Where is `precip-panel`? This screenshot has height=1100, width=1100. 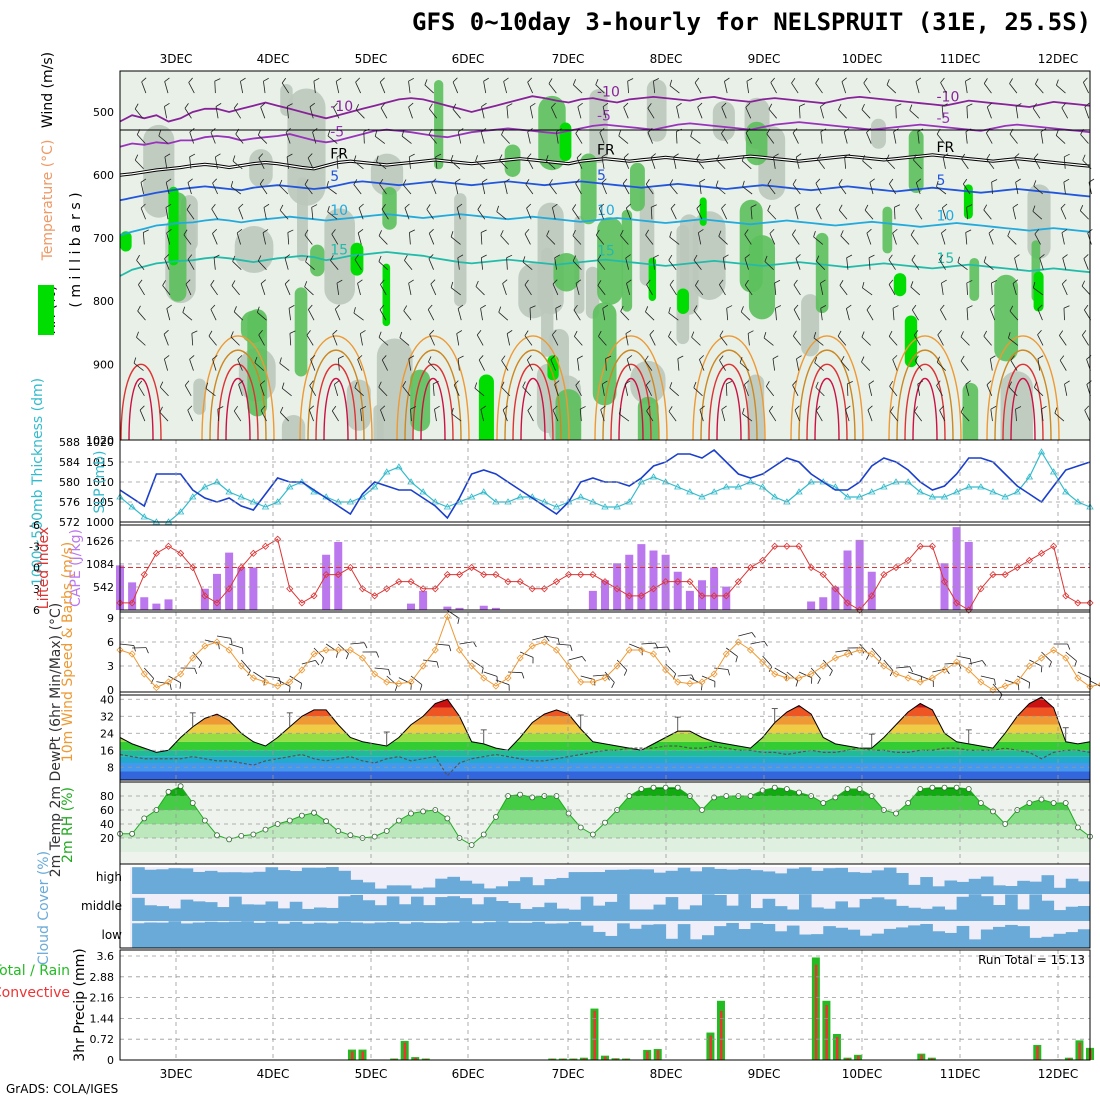 precip-panel is located at coordinates (720, 1008).